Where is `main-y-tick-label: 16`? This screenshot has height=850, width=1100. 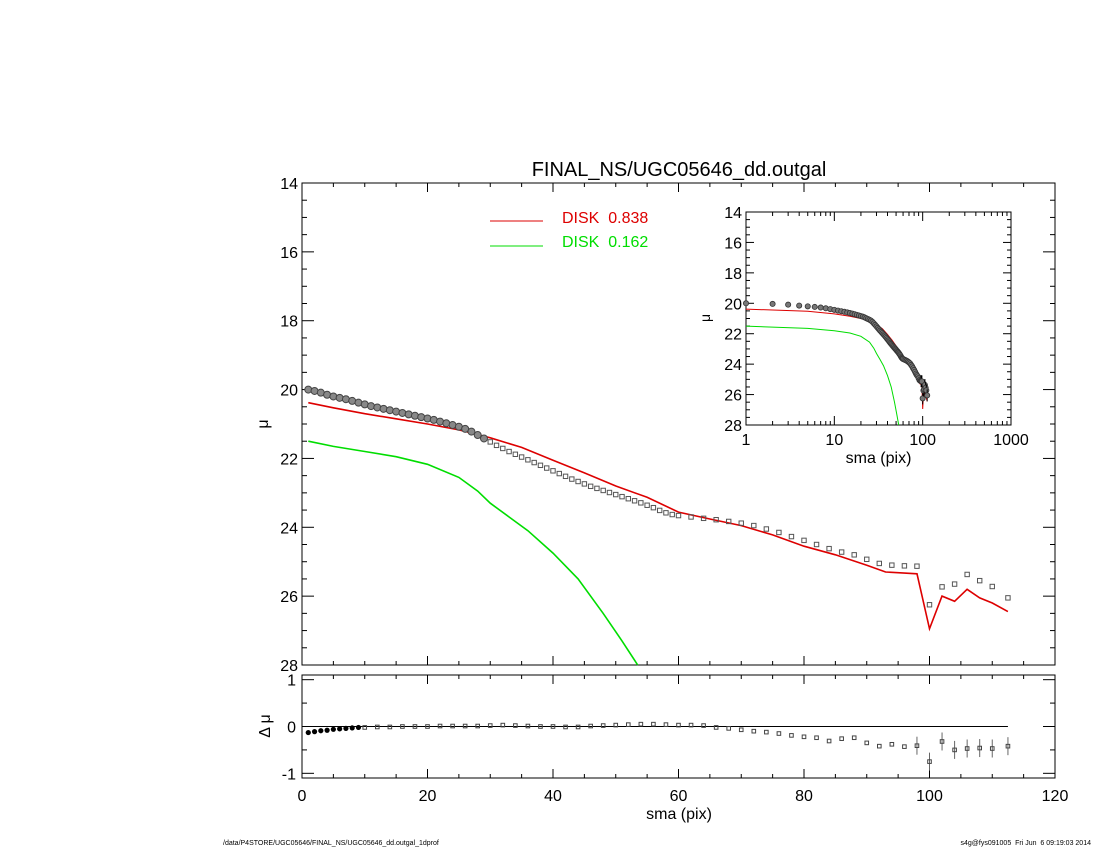 main-y-tick-label: 16 is located at coordinates (289, 253).